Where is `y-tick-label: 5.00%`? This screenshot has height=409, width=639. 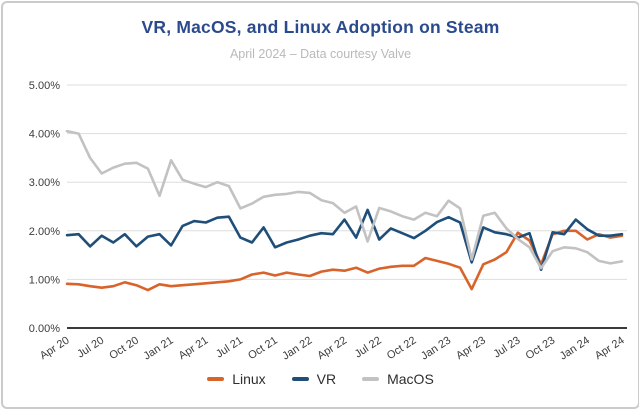
y-tick-label: 5.00% is located at coordinates (44, 86).